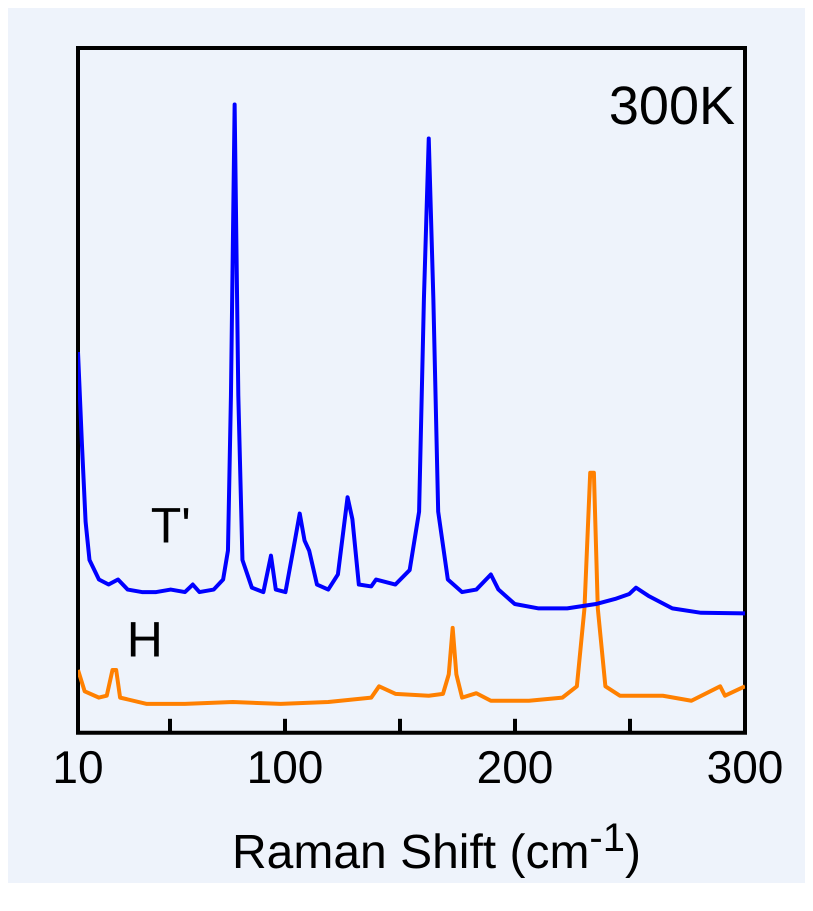 The width and height of the screenshot is (813, 911). Describe the element at coordinates (170, 525) in the screenshot. I see `series-label: T'` at that location.